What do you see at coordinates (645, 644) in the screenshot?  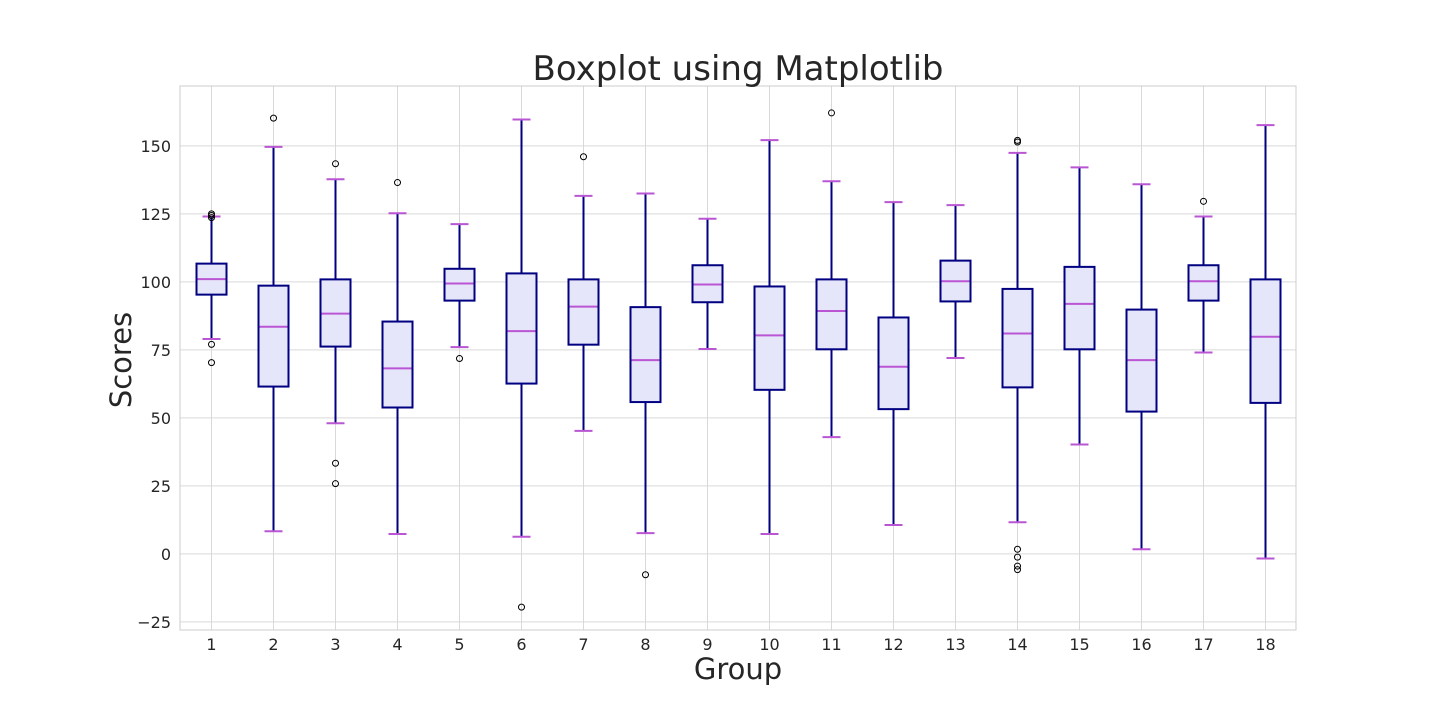 I see `x-tick-label: 8` at bounding box center [645, 644].